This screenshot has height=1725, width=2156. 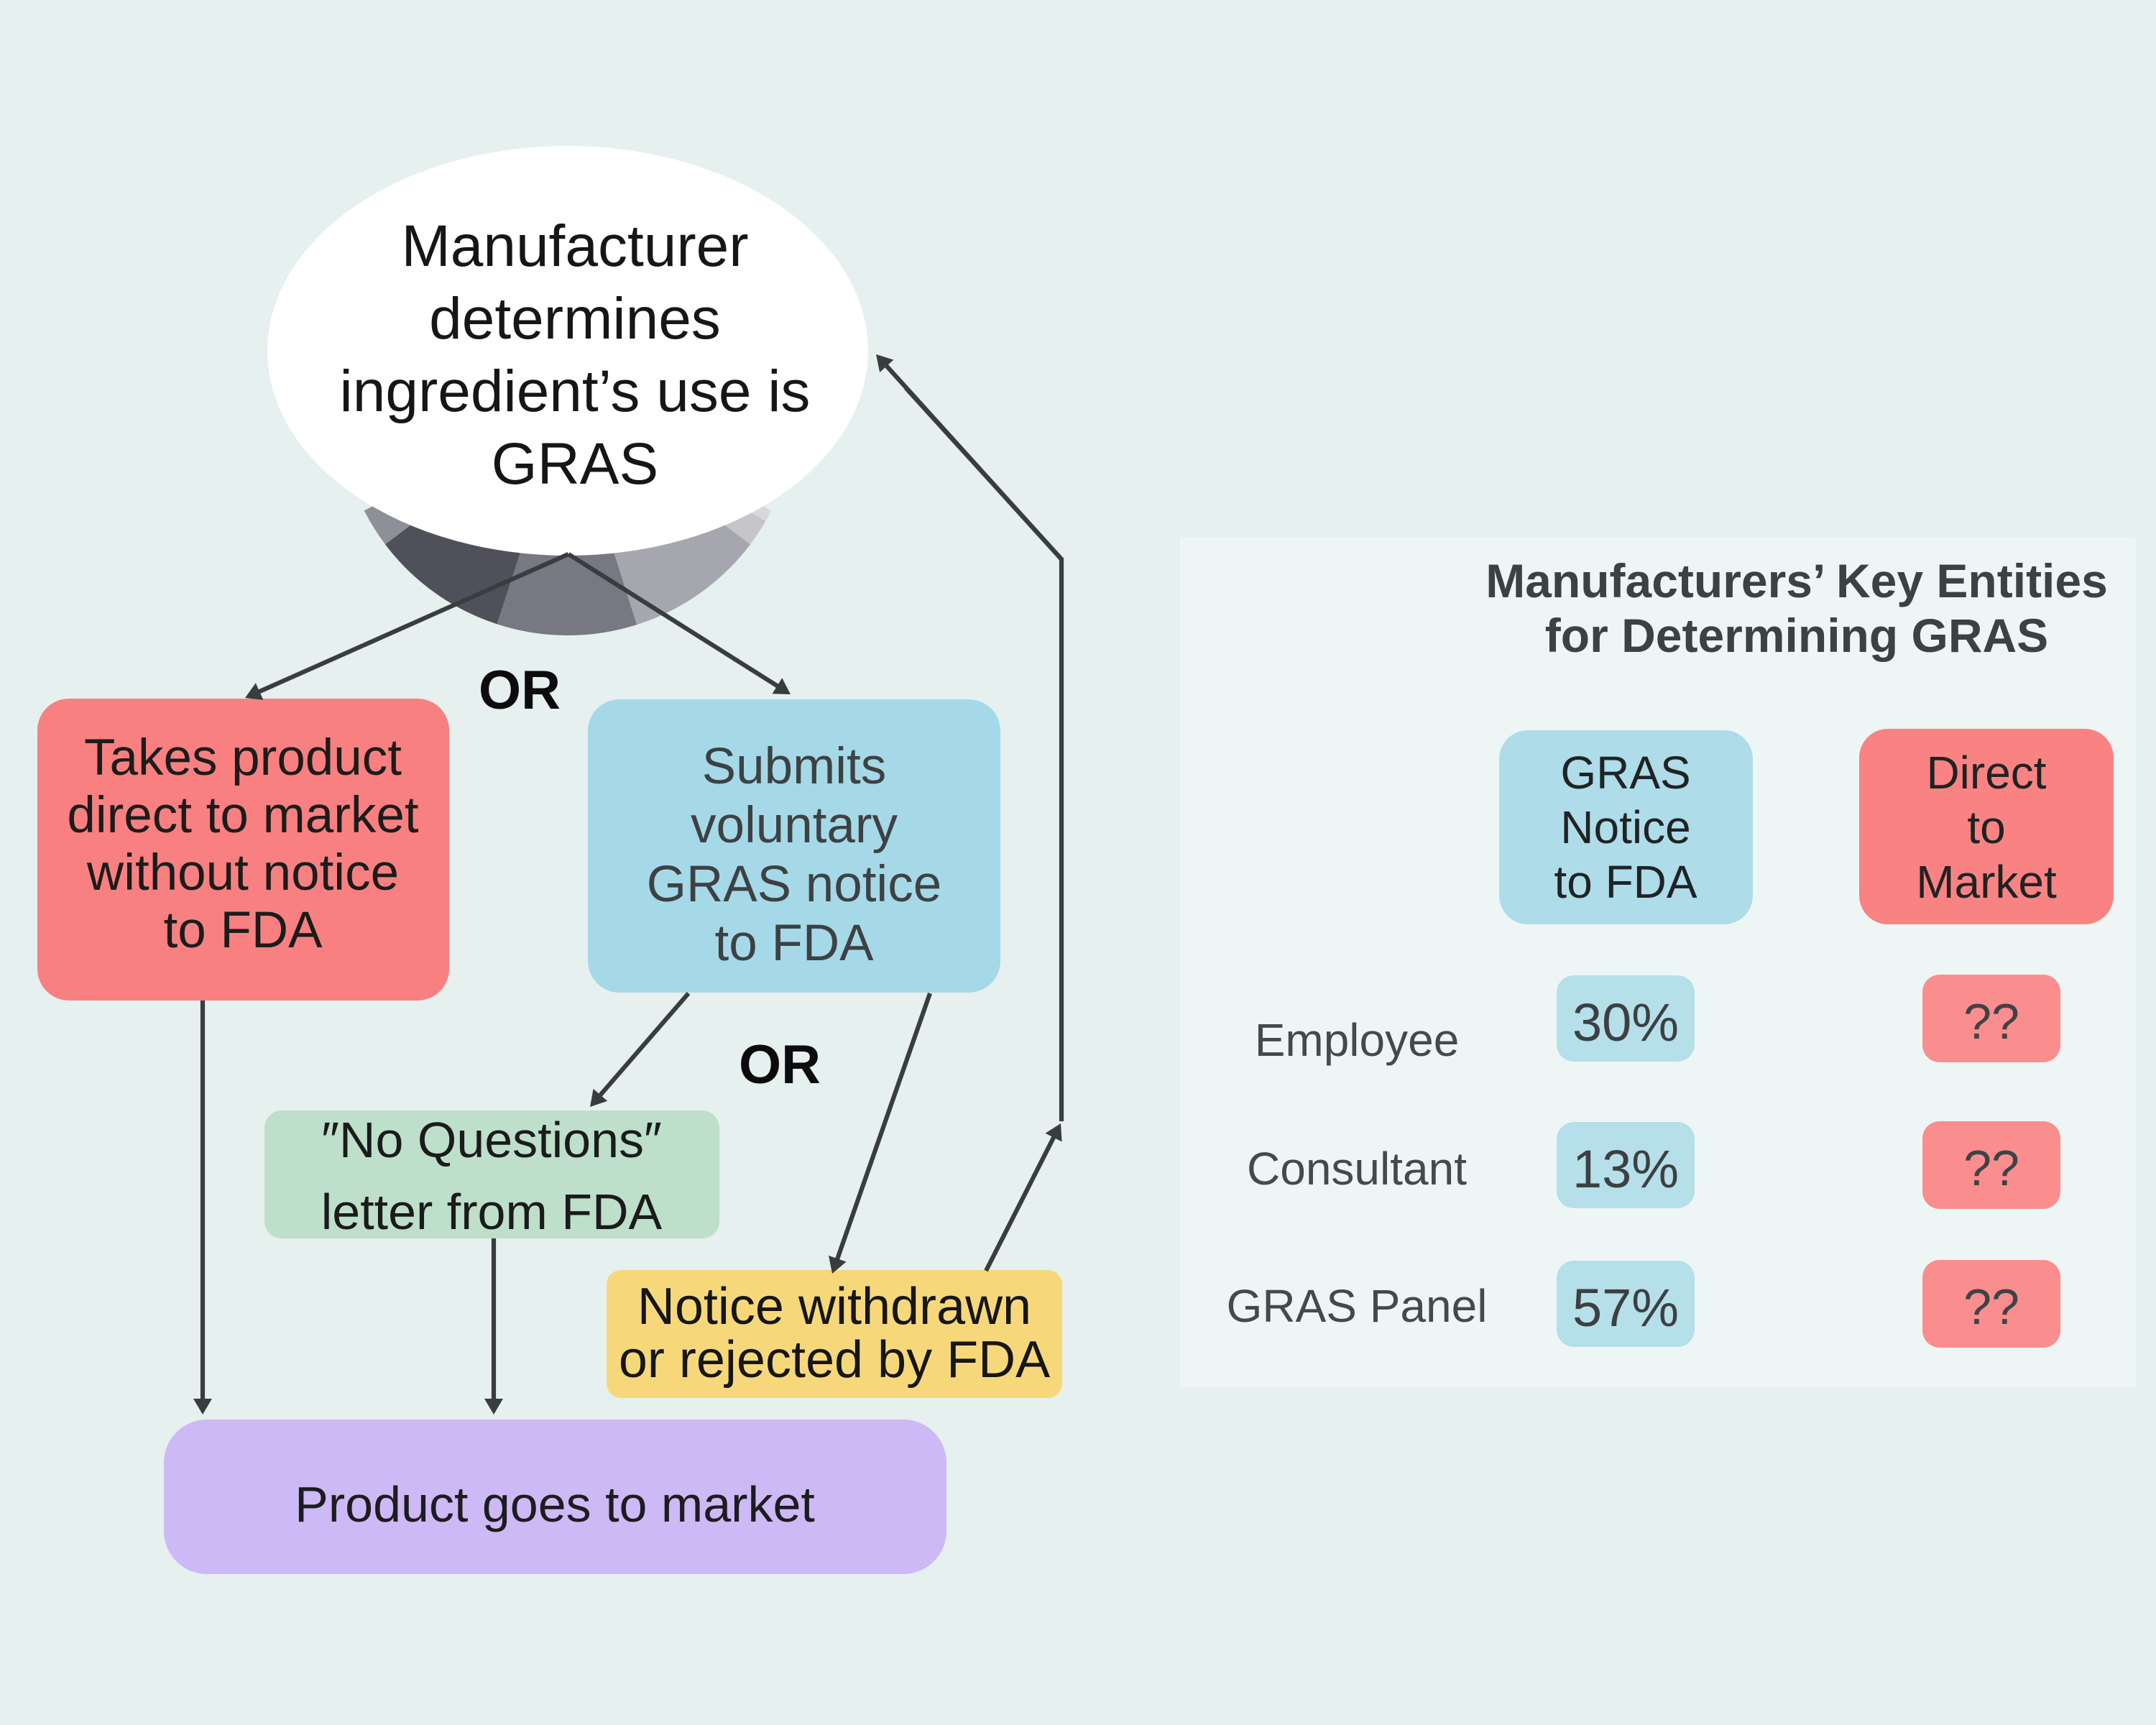 I want to click on svg-text: ″No Questions″, so click(x=492, y=1140).